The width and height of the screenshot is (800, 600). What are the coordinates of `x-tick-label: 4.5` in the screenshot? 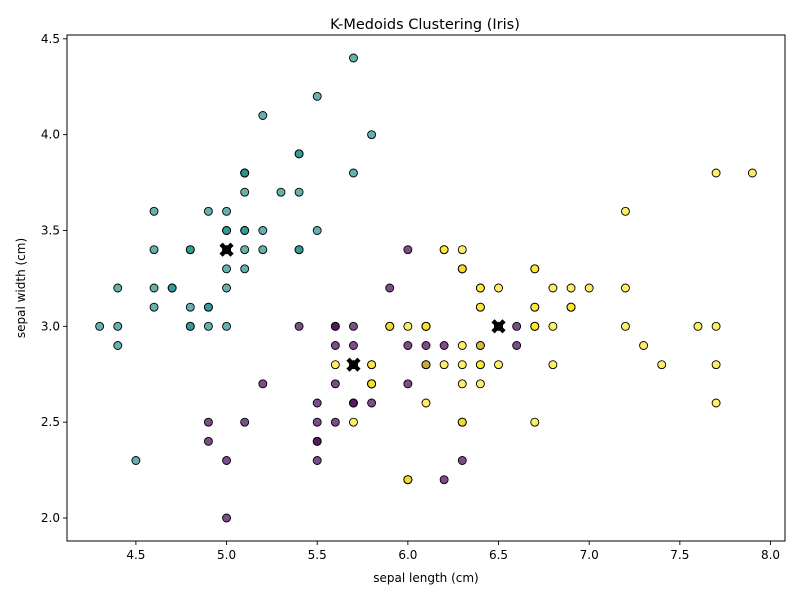 It's located at (135, 555).